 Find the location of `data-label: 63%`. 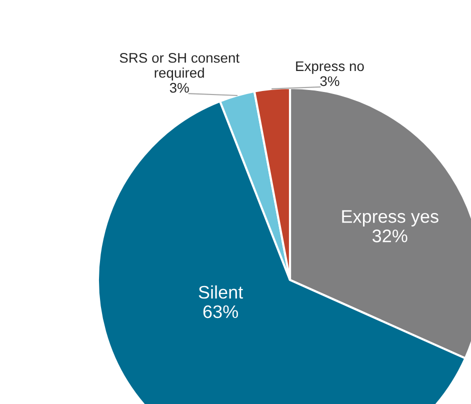

data-label: 63% is located at coordinates (220, 311).